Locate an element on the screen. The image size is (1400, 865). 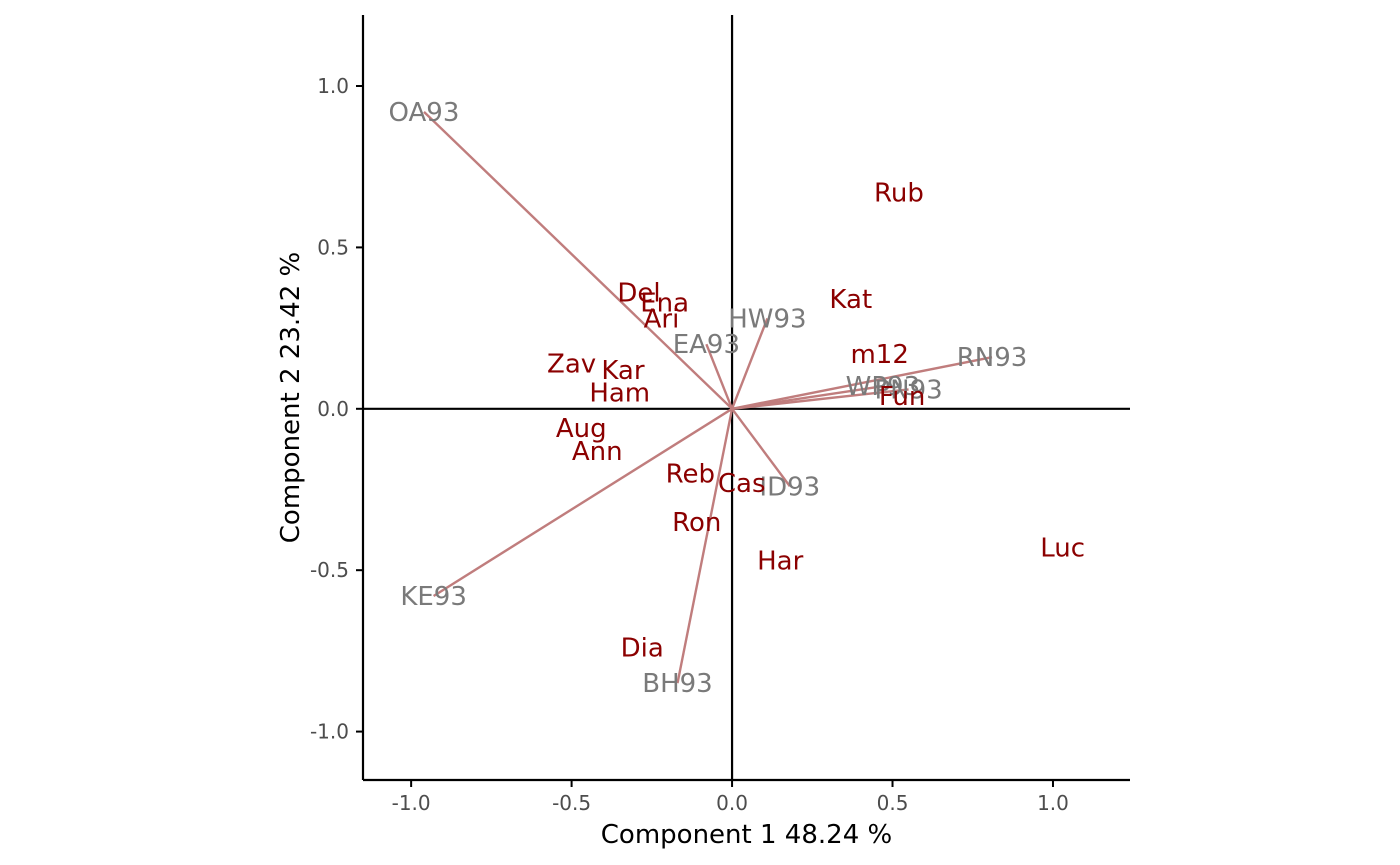
variable-label-oa93: OA93 is located at coordinates (424, 113).